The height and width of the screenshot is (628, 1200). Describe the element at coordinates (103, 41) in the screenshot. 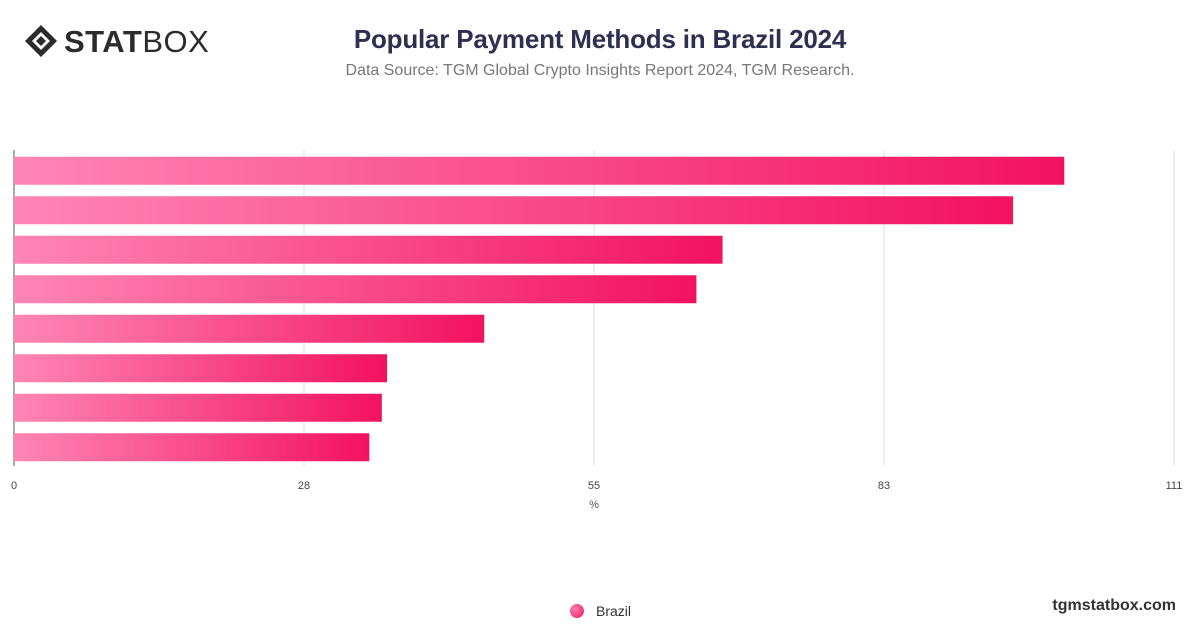

I see `logo-text-bold: STAT` at that location.